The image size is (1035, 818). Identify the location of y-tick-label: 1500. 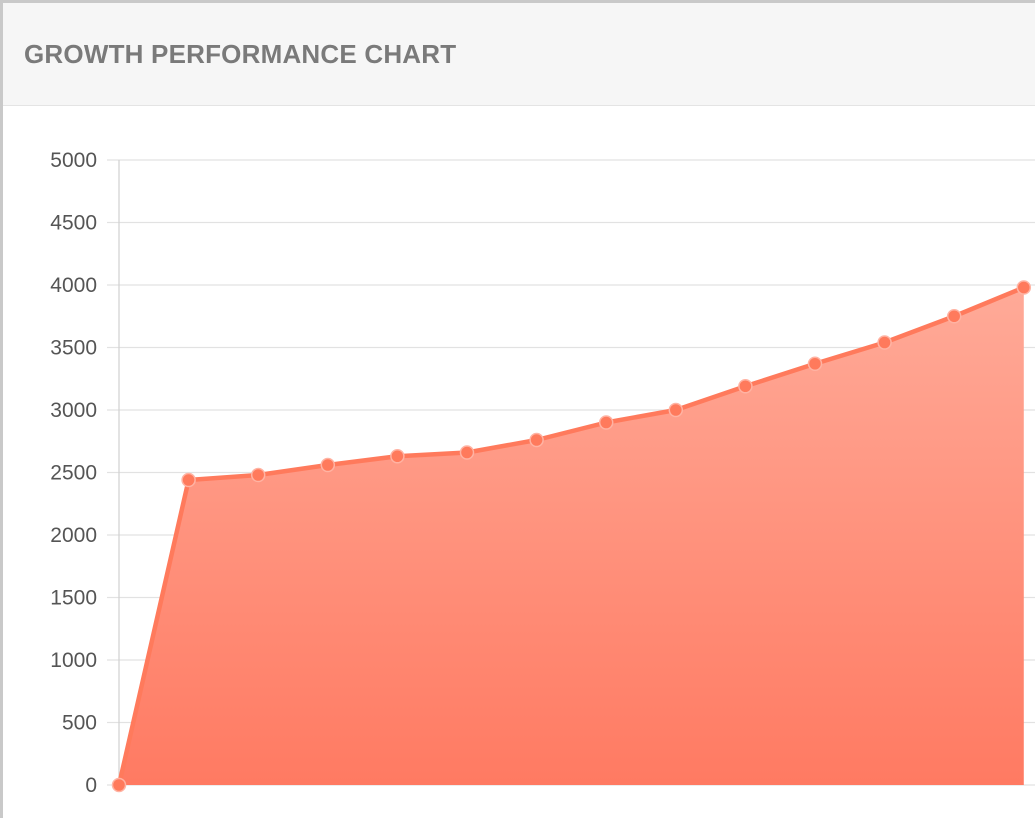
(73, 598).